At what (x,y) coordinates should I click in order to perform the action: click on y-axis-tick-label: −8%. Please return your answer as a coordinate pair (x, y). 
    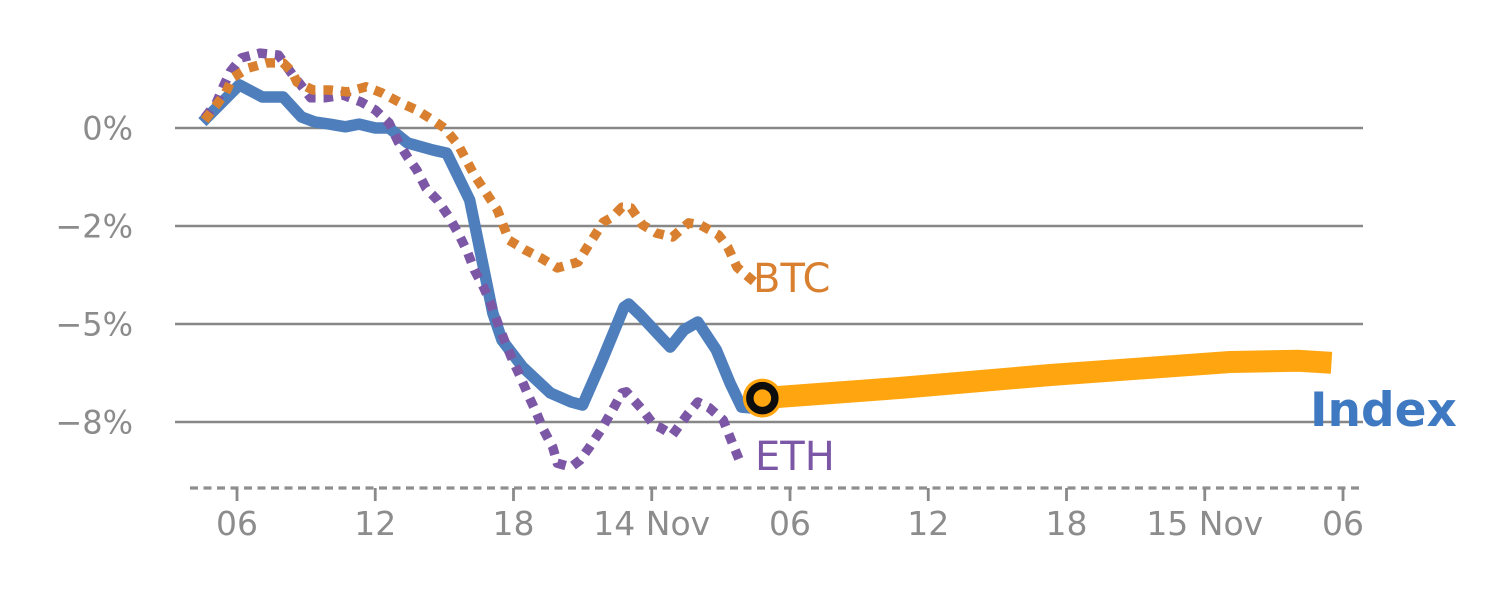
    Looking at the image, I should click on (94, 423).